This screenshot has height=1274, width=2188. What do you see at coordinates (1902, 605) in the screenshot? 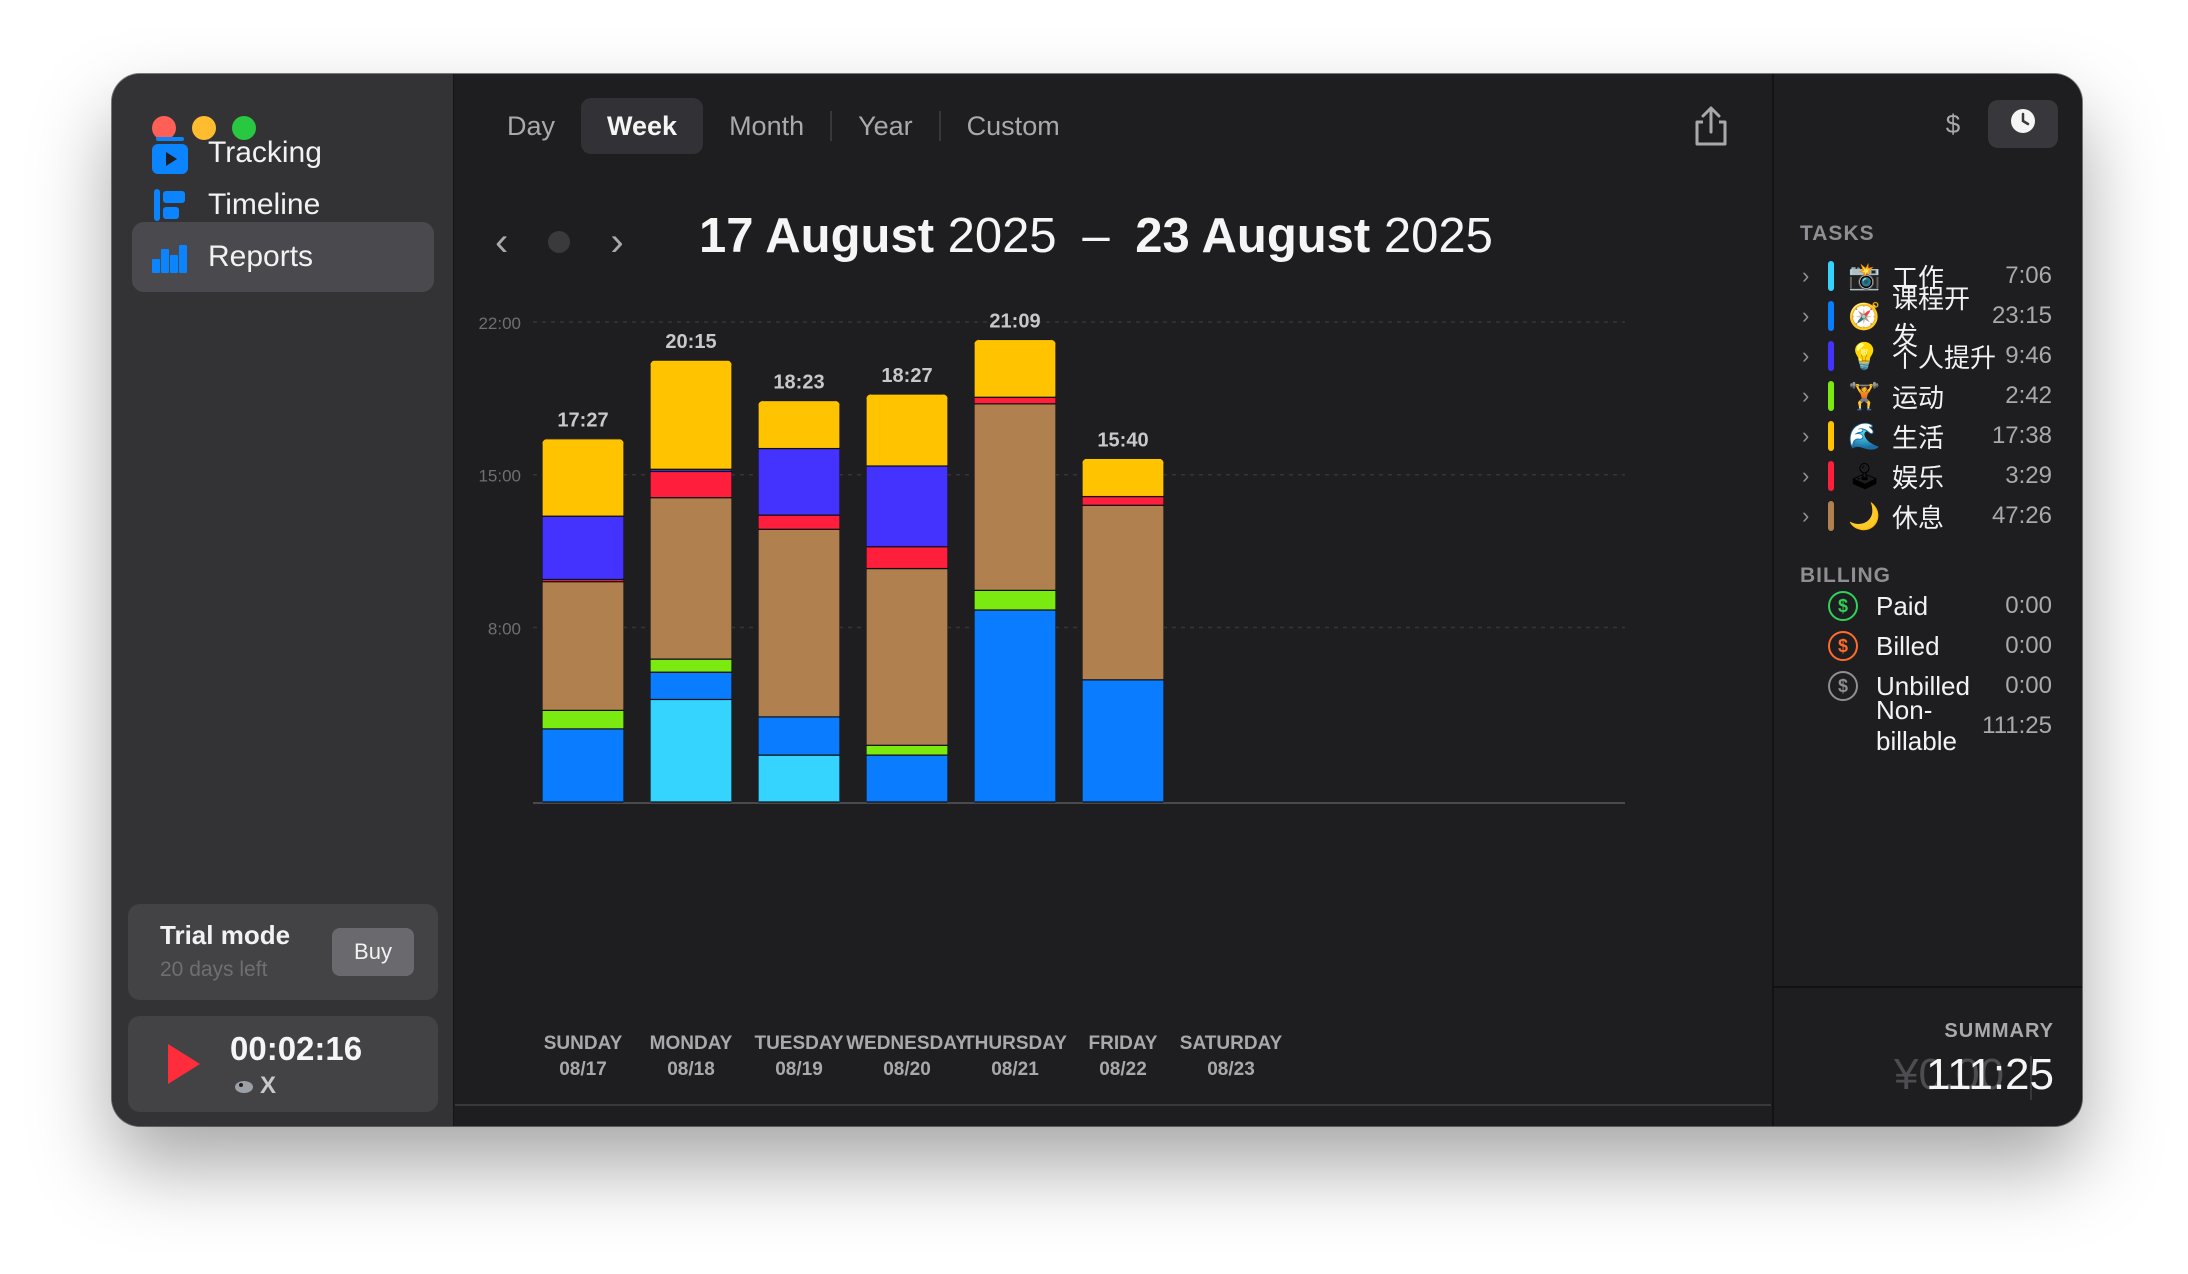
I see `billing-label: Paid` at bounding box center [1902, 605].